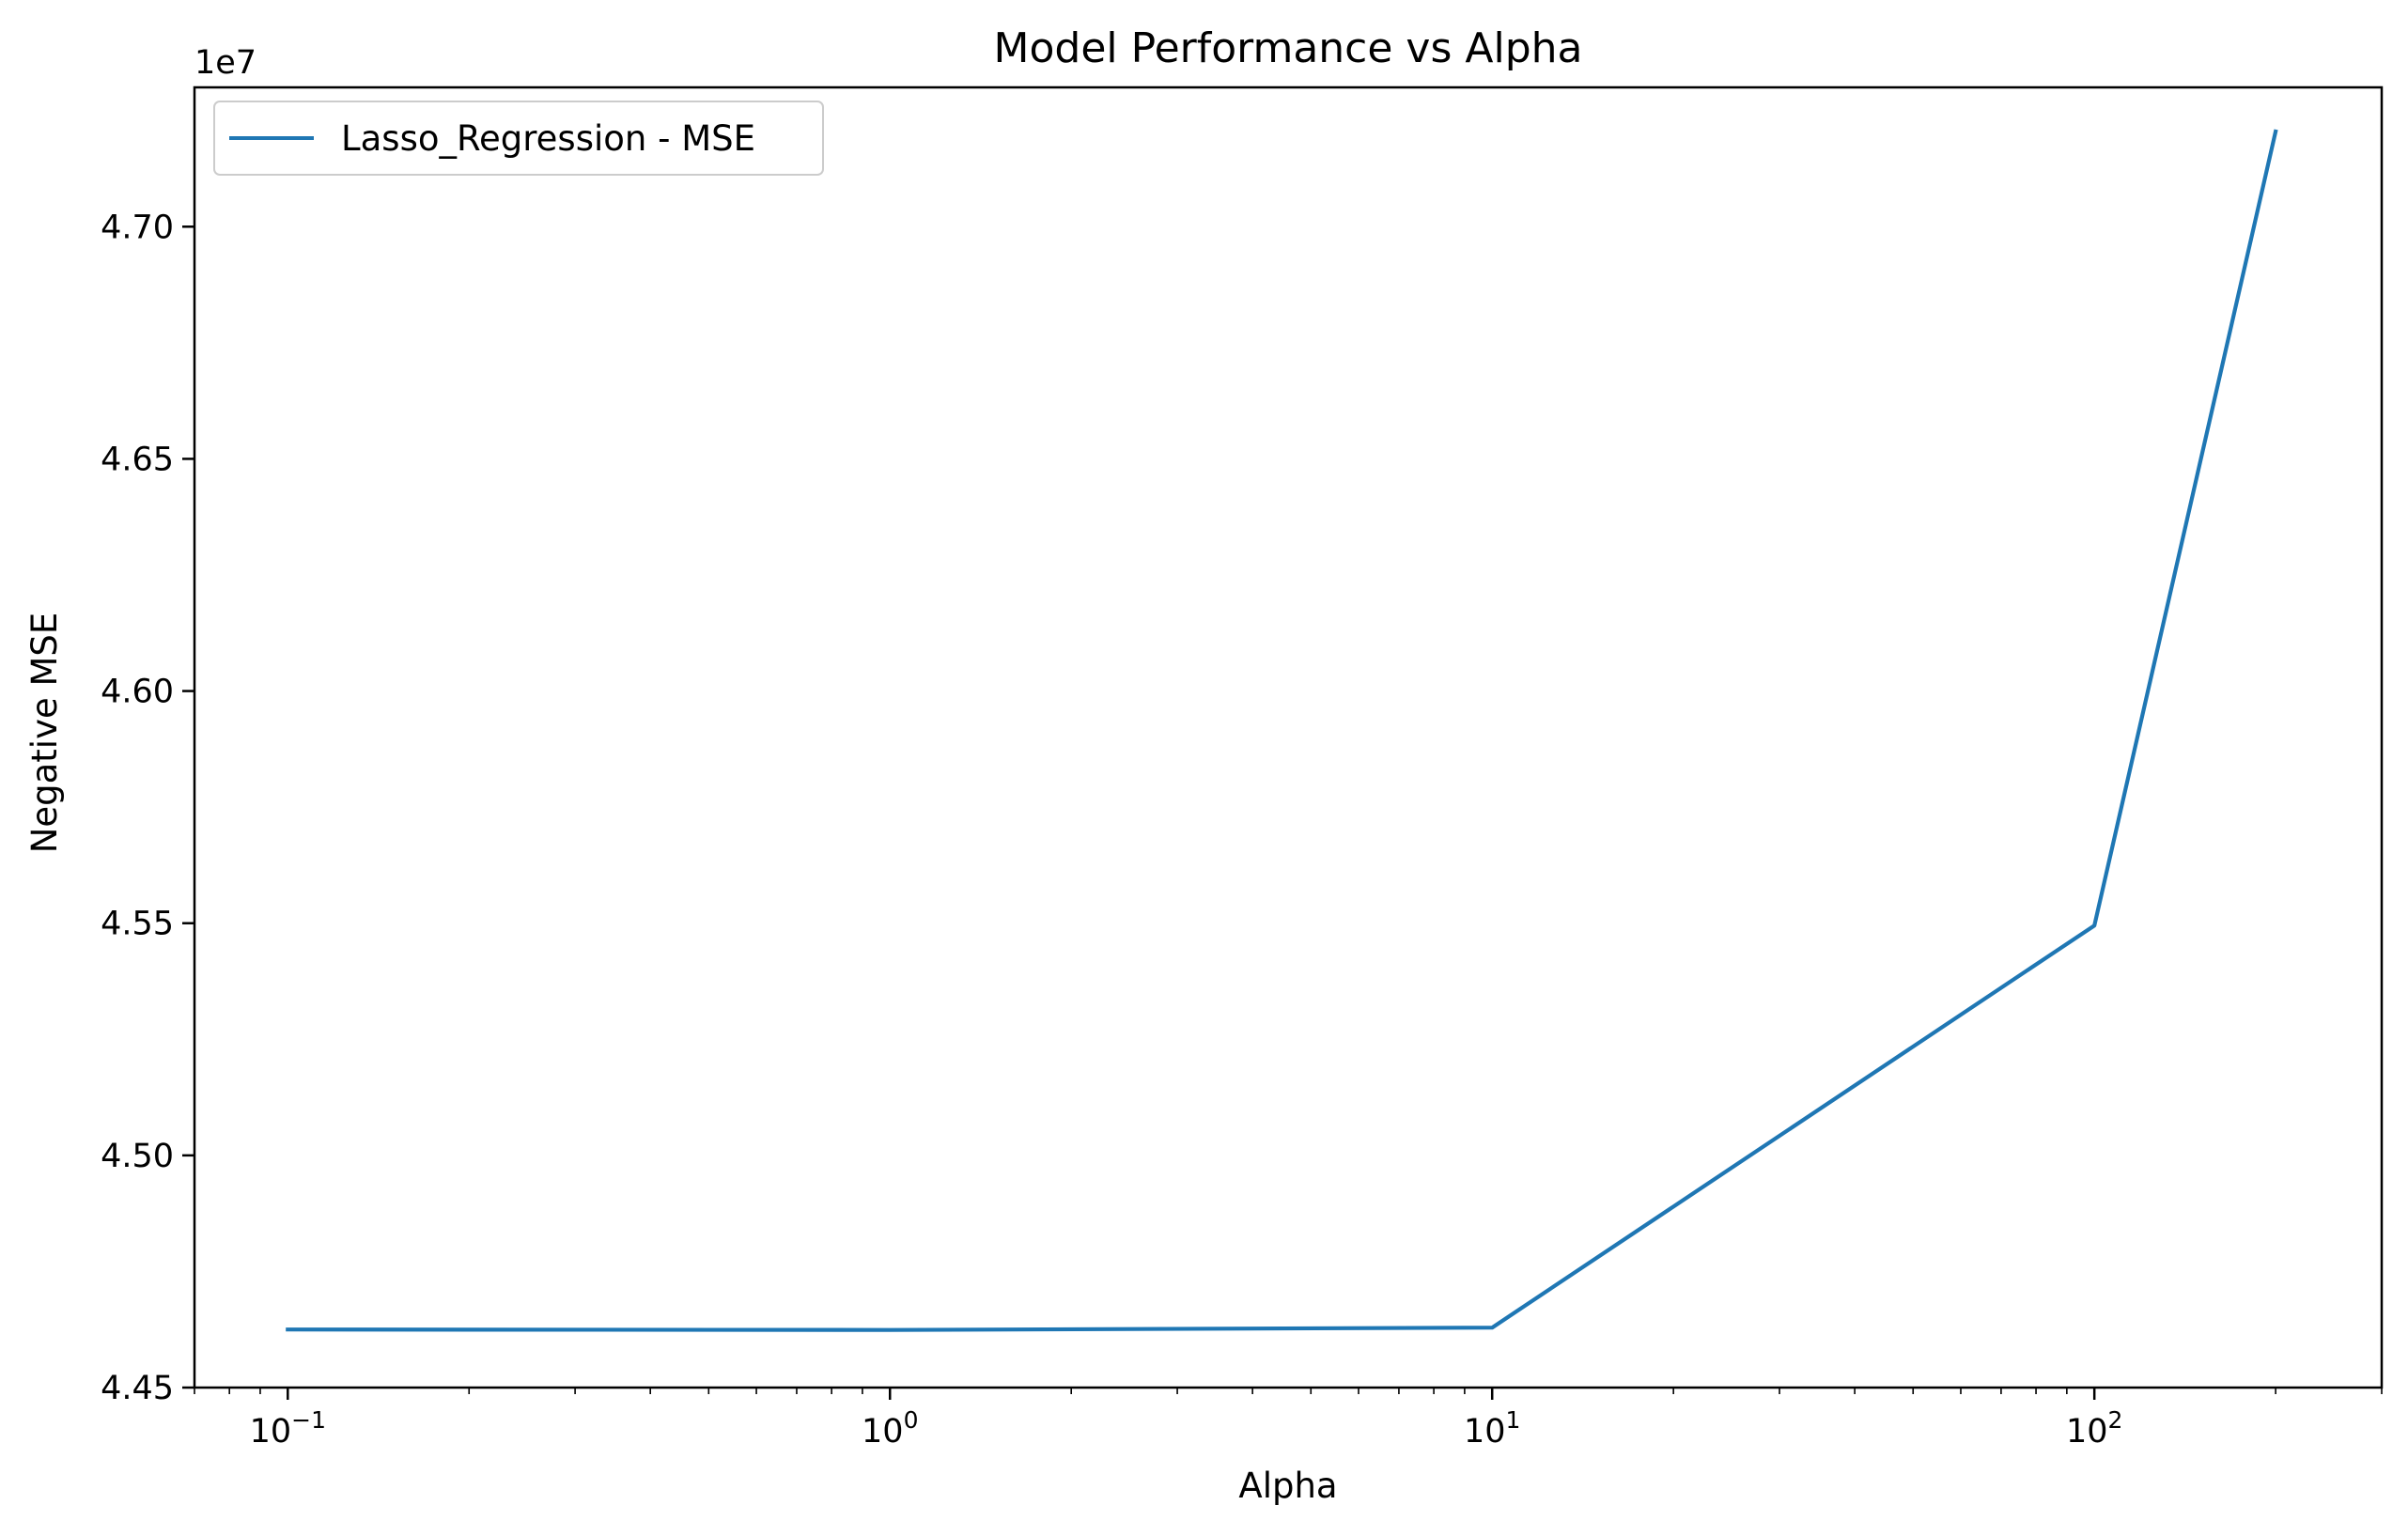 The width and height of the screenshot is (2408, 1536). I want to click on x-tick-label-3: 10², so click(2094, 1428).